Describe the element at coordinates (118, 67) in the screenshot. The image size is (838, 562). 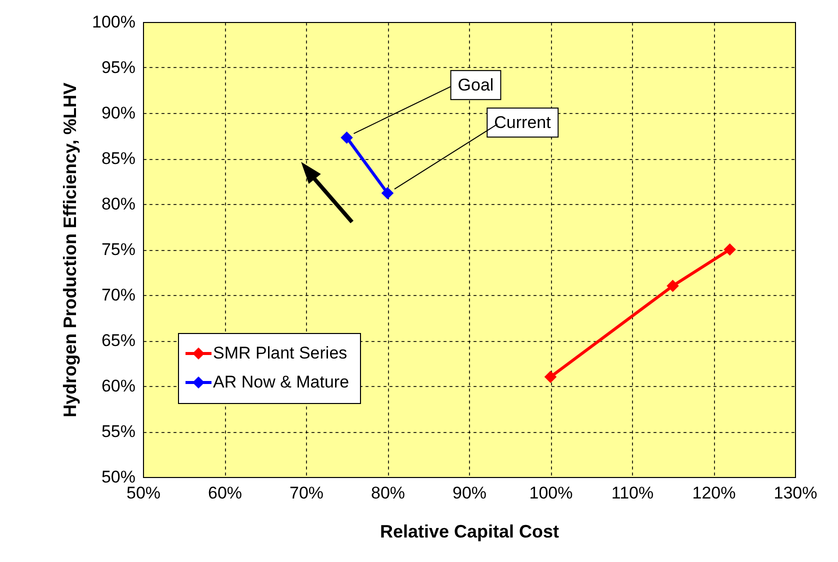
I see `y-tick-label: 95%` at that location.